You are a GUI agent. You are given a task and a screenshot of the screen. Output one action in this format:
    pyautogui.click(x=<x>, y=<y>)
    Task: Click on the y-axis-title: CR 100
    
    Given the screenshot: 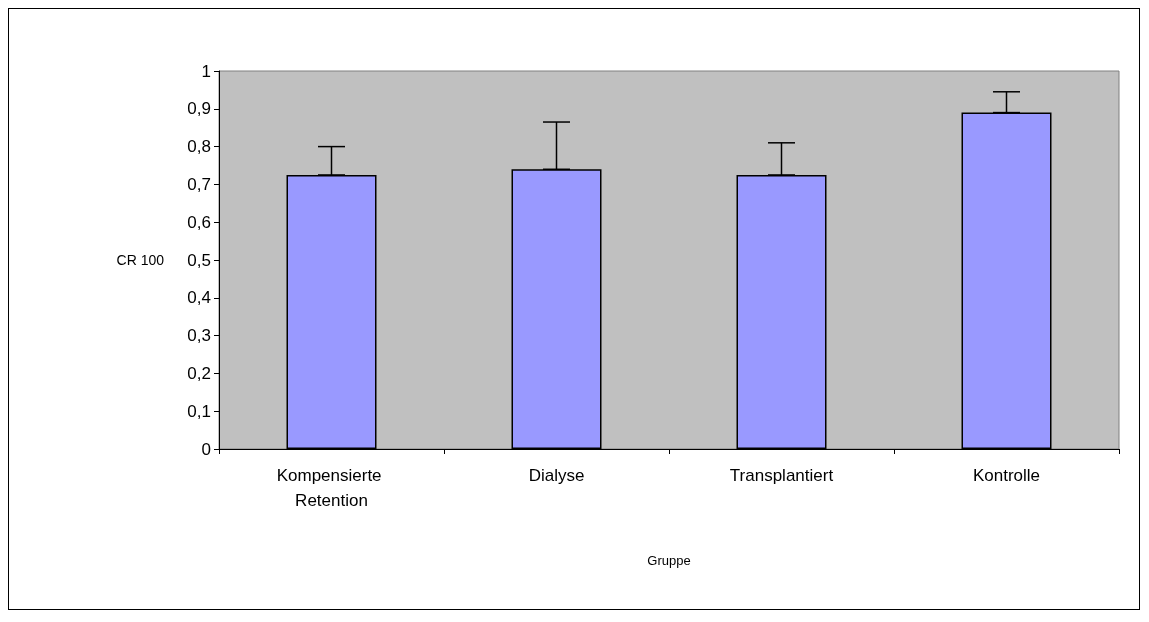 What is the action you would take?
    pyautogui.click(x=140, y=260)
    